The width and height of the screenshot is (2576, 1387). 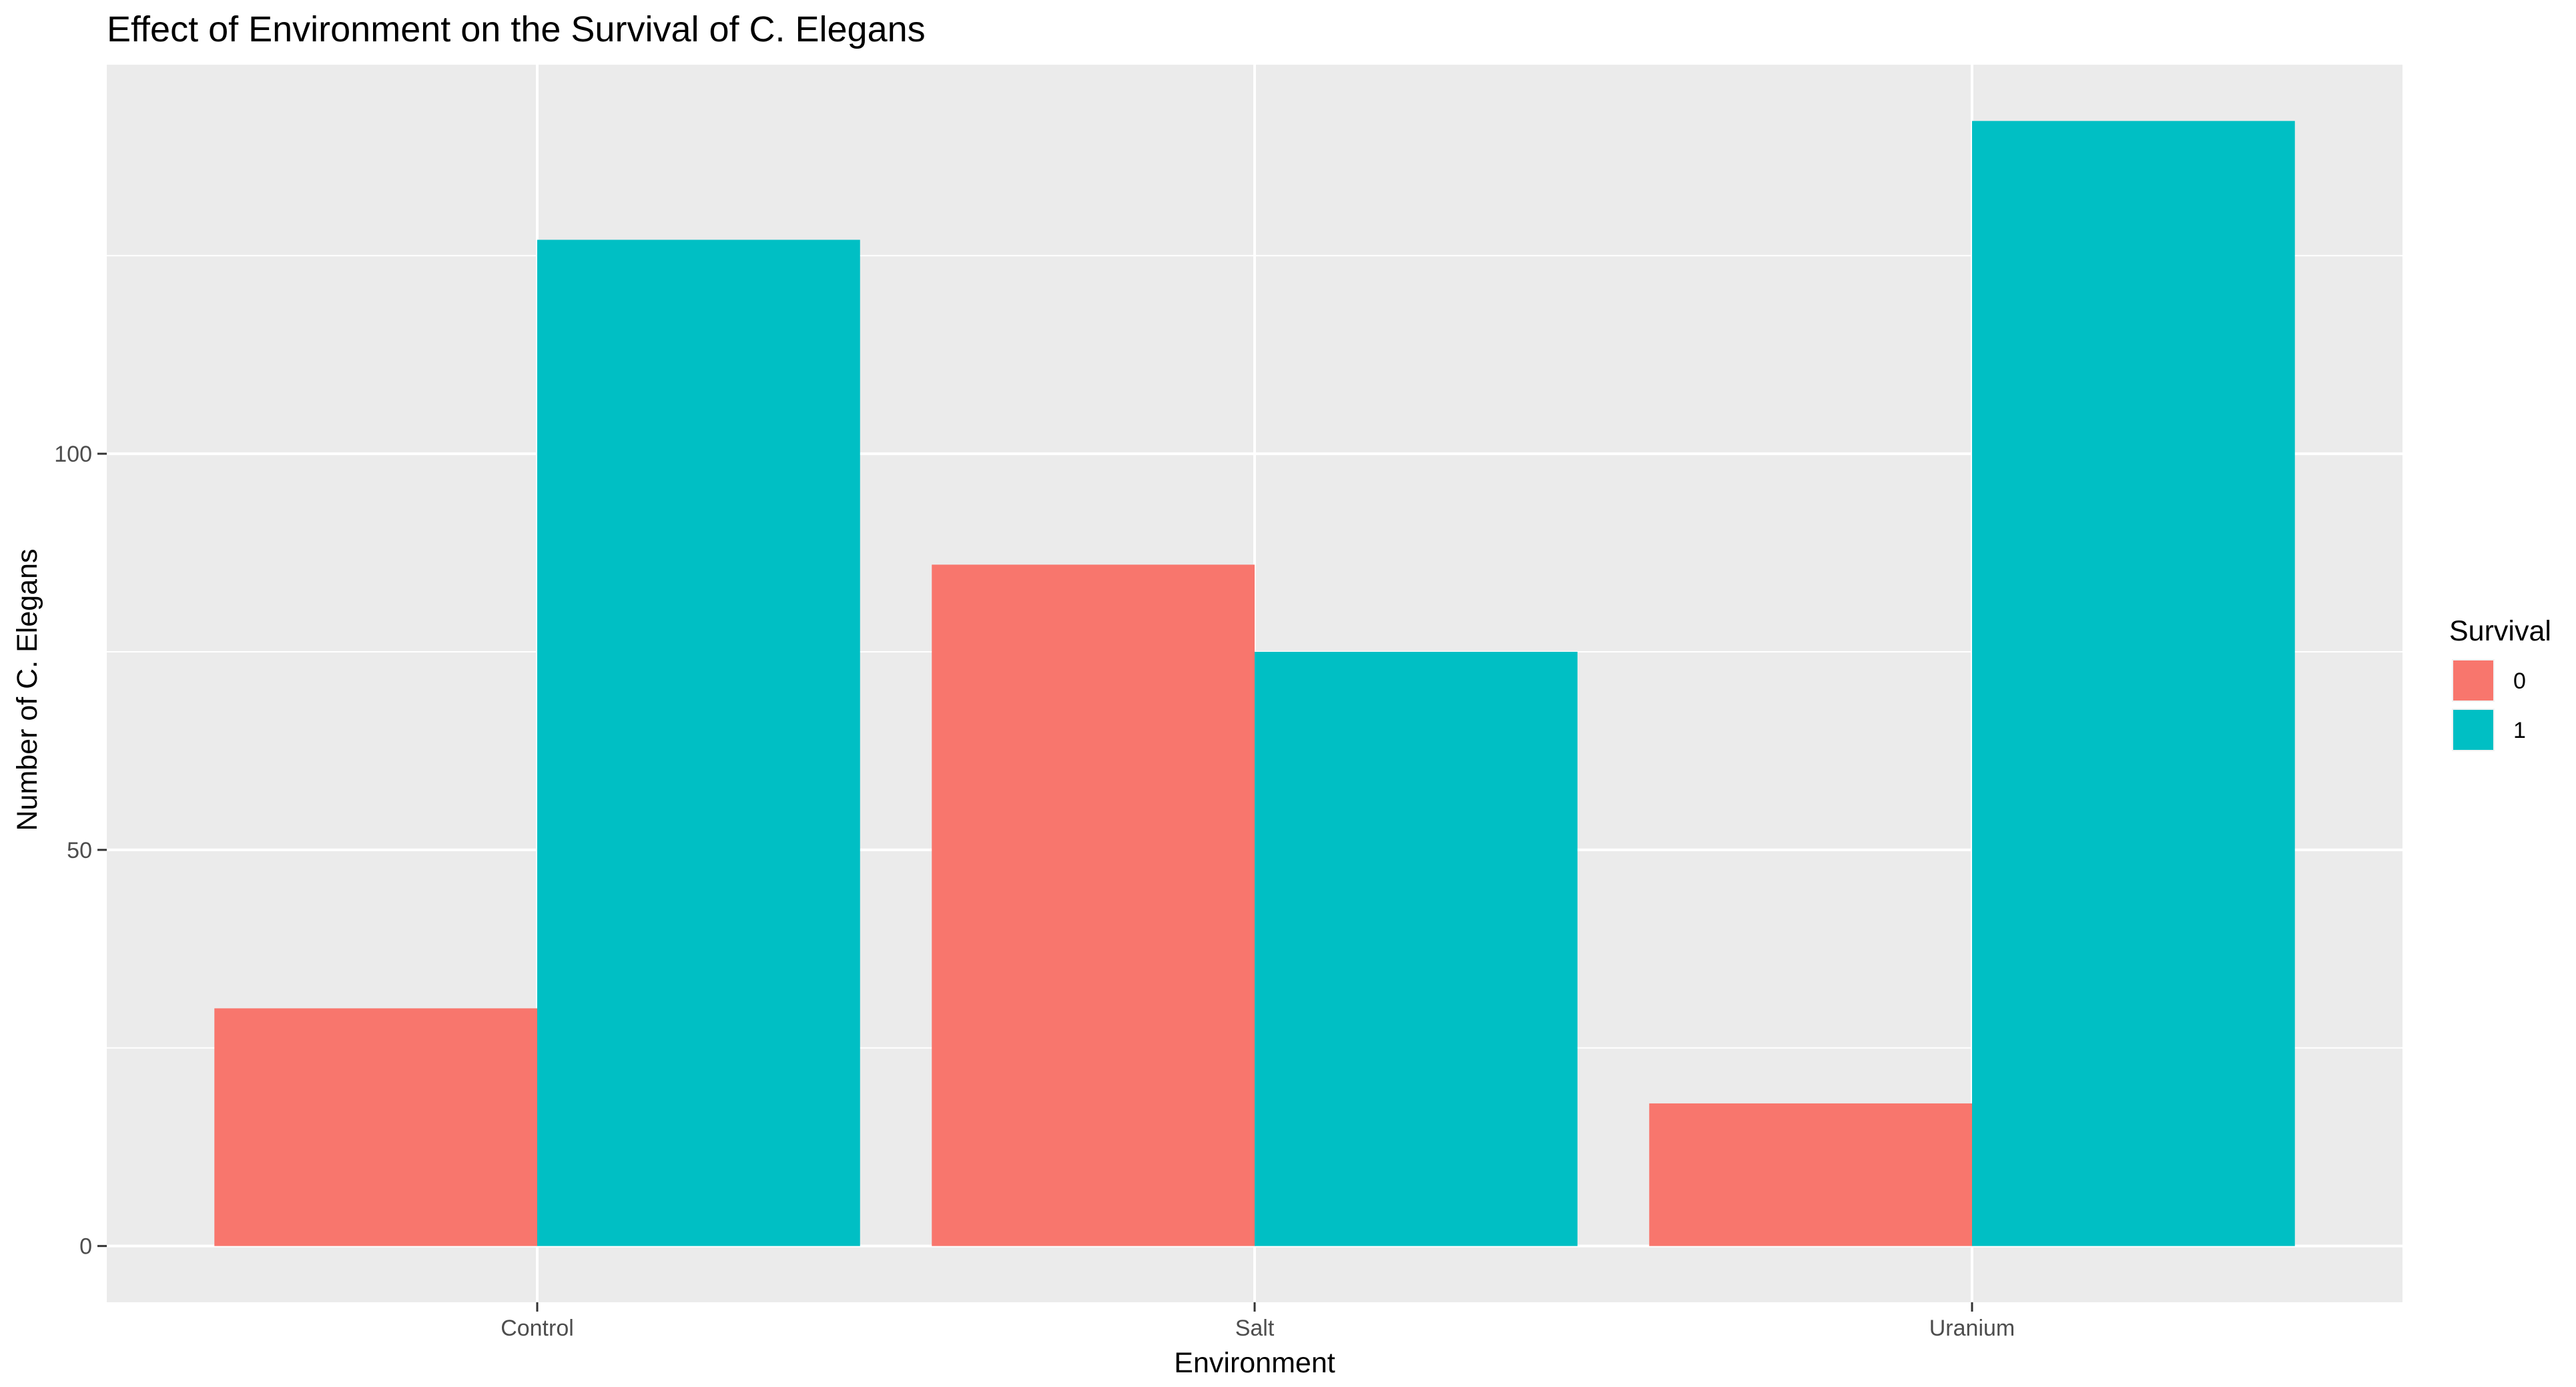 I want to click on y-axis-title: Number of C. Elegans, so click(x=27, y=689).